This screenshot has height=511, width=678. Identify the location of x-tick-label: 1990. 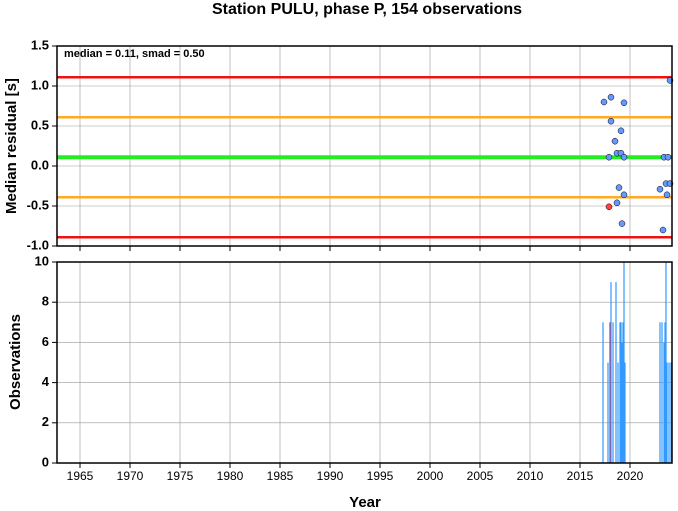
(330, 476).